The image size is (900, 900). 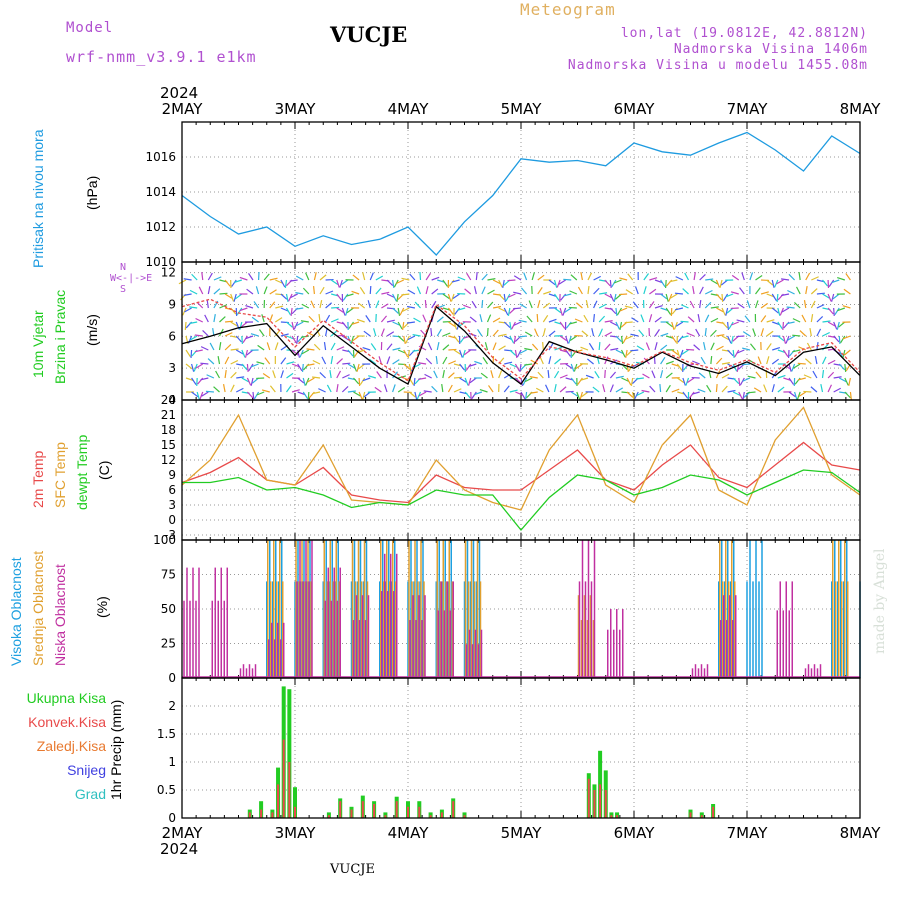 I want to click on meteogram-label: Meteogram, so click(x=568, y=9).